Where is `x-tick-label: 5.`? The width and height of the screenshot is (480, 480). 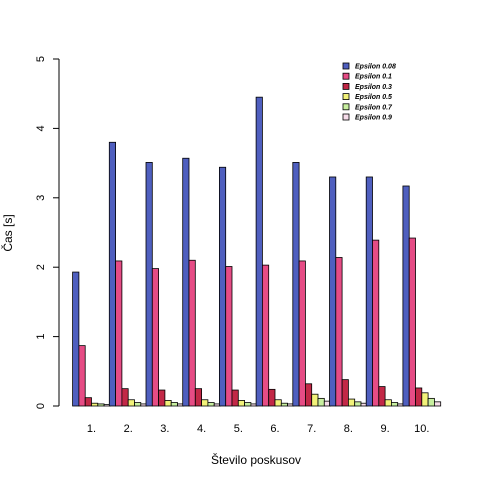
x-tick-label: 5. is located at coordinates (238, 429).